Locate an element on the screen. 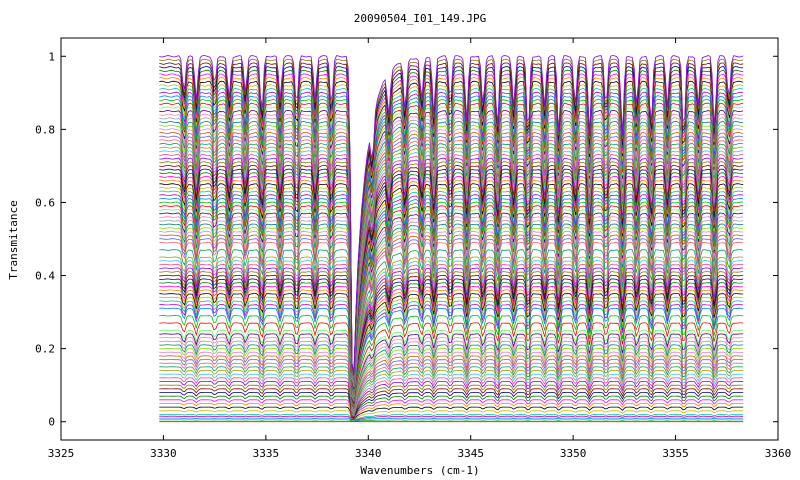 The width and height of the screenshot is (800, 480). chart-title: 20090504_I01_149.JPG is located at coordinates (420, 18).